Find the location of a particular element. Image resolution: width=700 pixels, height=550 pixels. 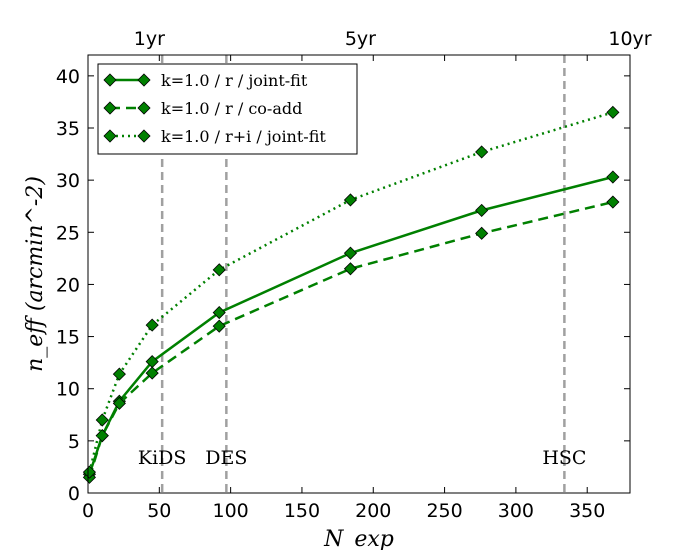

x-tick-label: 200 is located at coordinates (373, 511).